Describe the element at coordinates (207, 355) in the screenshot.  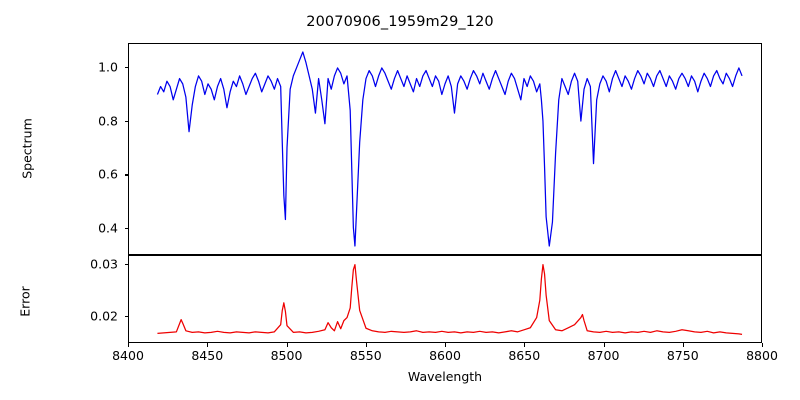
I see `xtick-label: 8450` at that location.